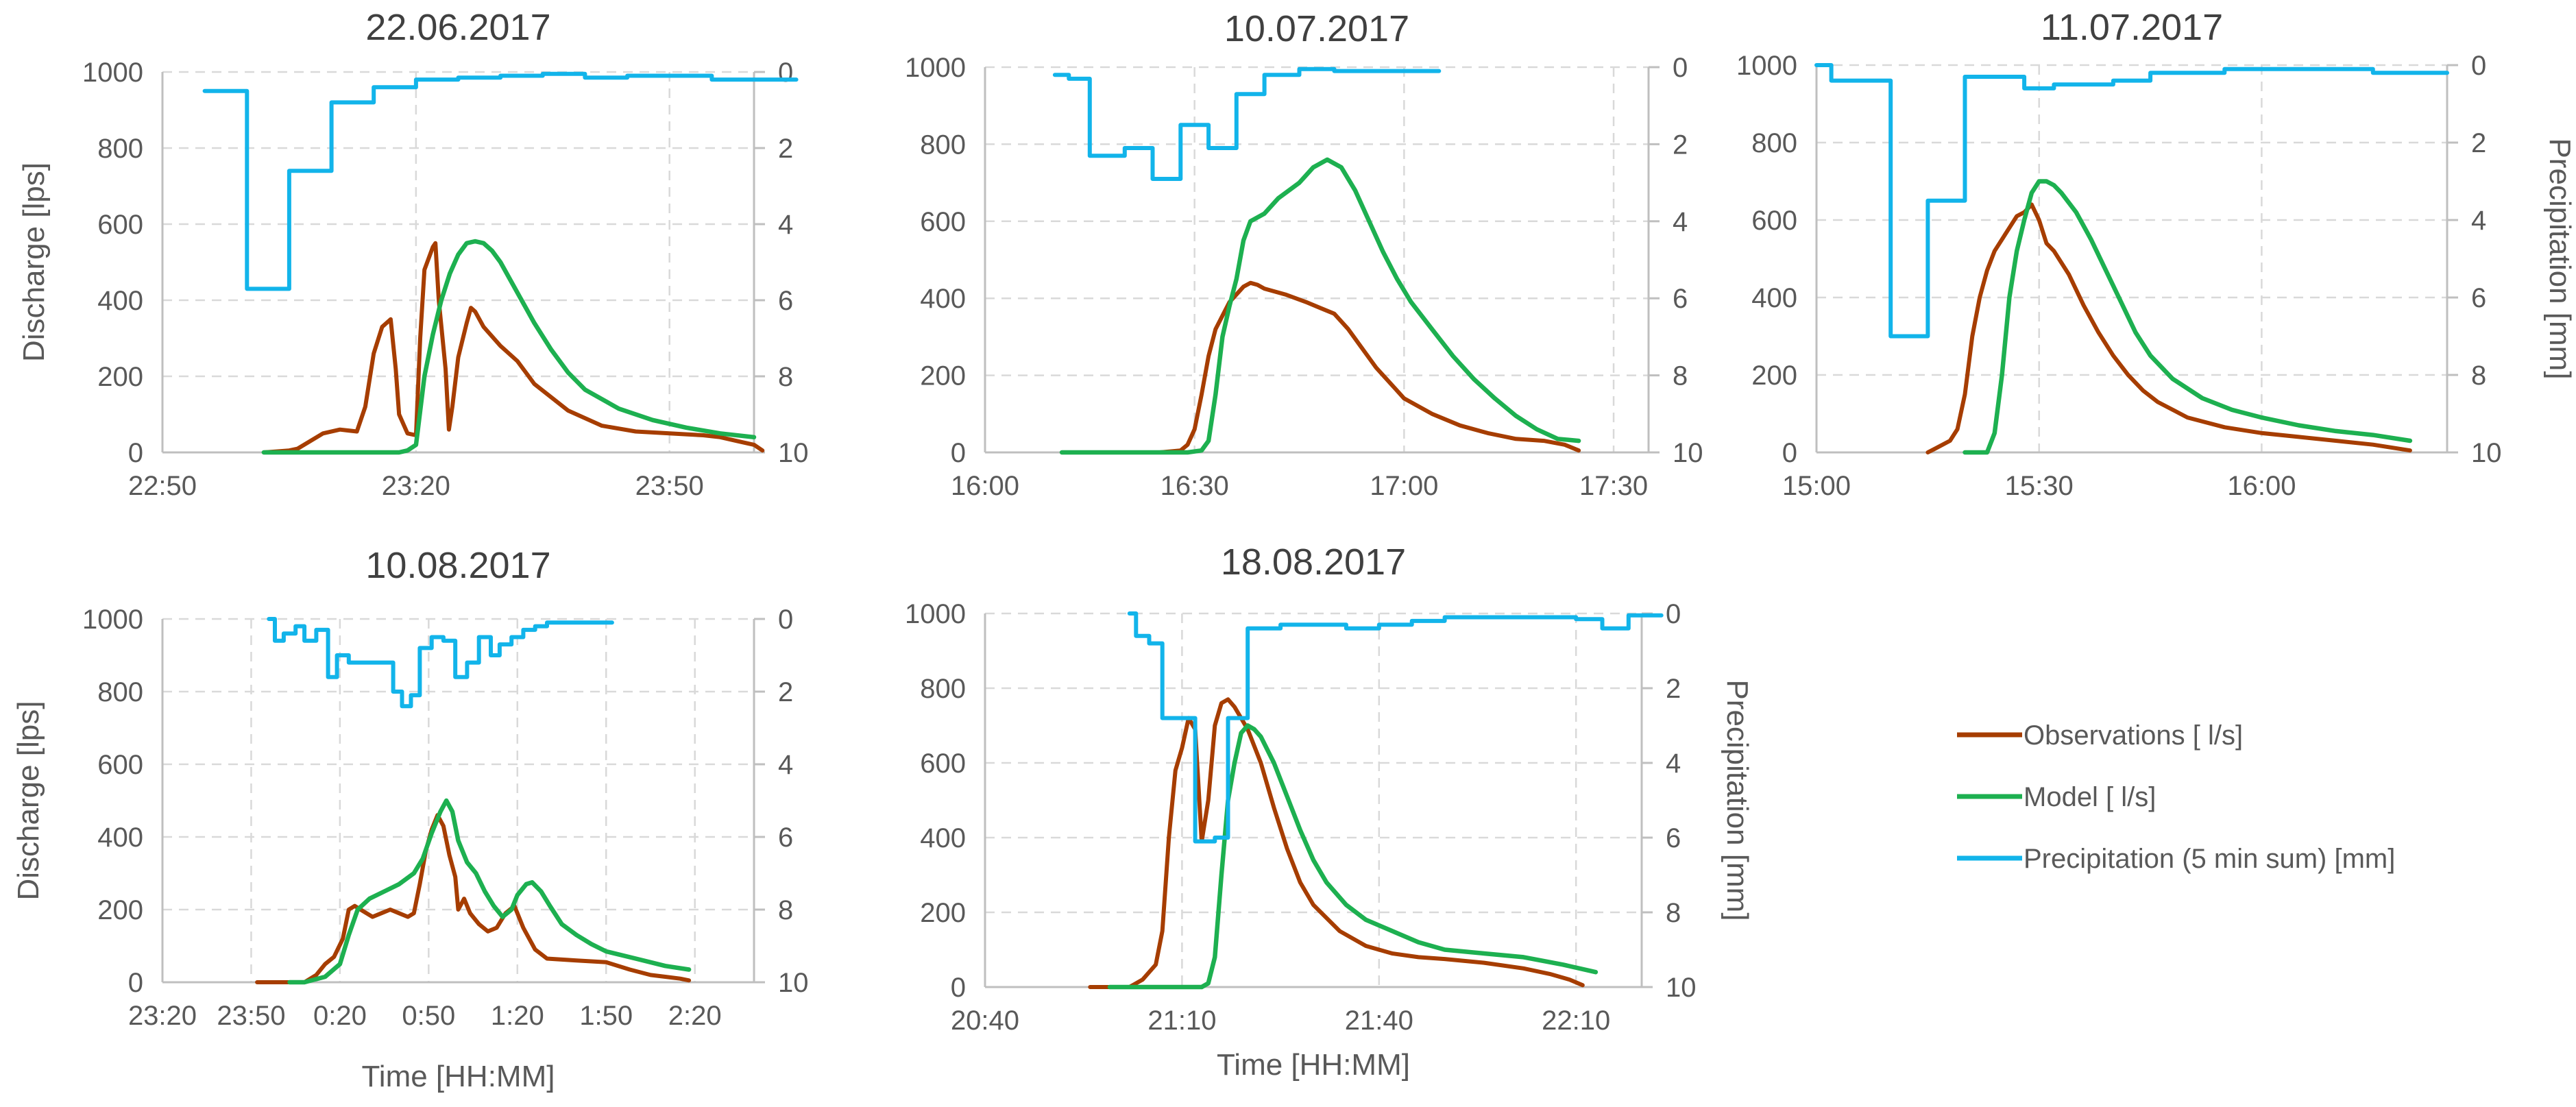  Describe the element at coordinates (1379, 1021) in the screenshot. I see `x-tick-label: 21:40` at that location.